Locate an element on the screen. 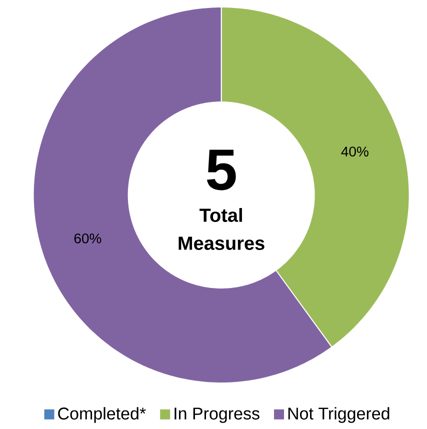 The image size is (427, 429). legend-label: Completed* is located at coordinates (102, 415).